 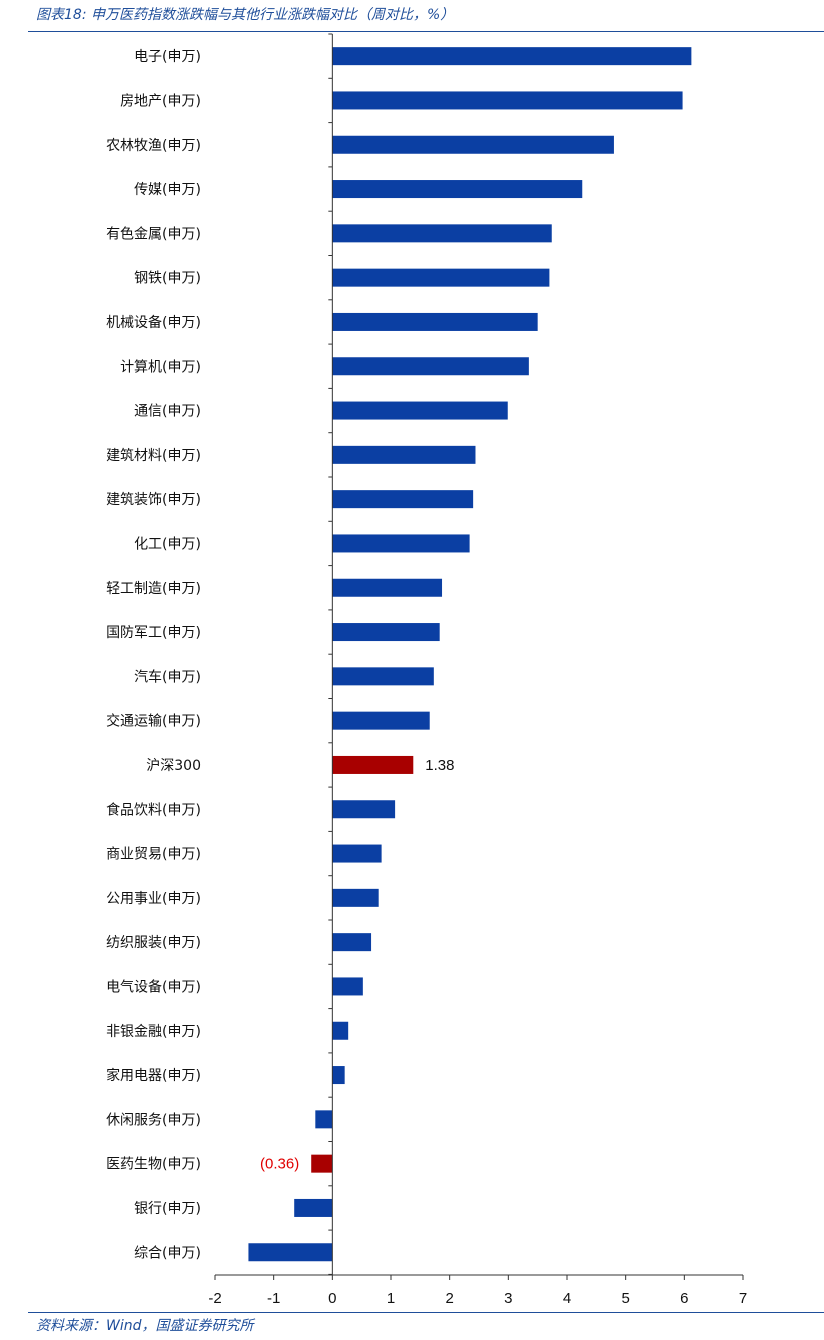 I want to click on x-tick-label: 5, so click(x=625, y=1298).